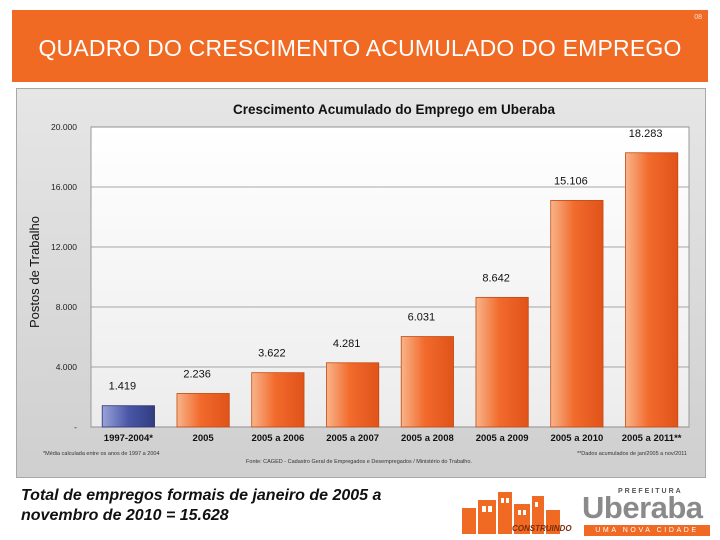 This screenshot has height=540, width=720. What do you see at coordinates (496, 278) in the screenshot?
I see `data-label: 8.642` at bounding box center [496, 278].